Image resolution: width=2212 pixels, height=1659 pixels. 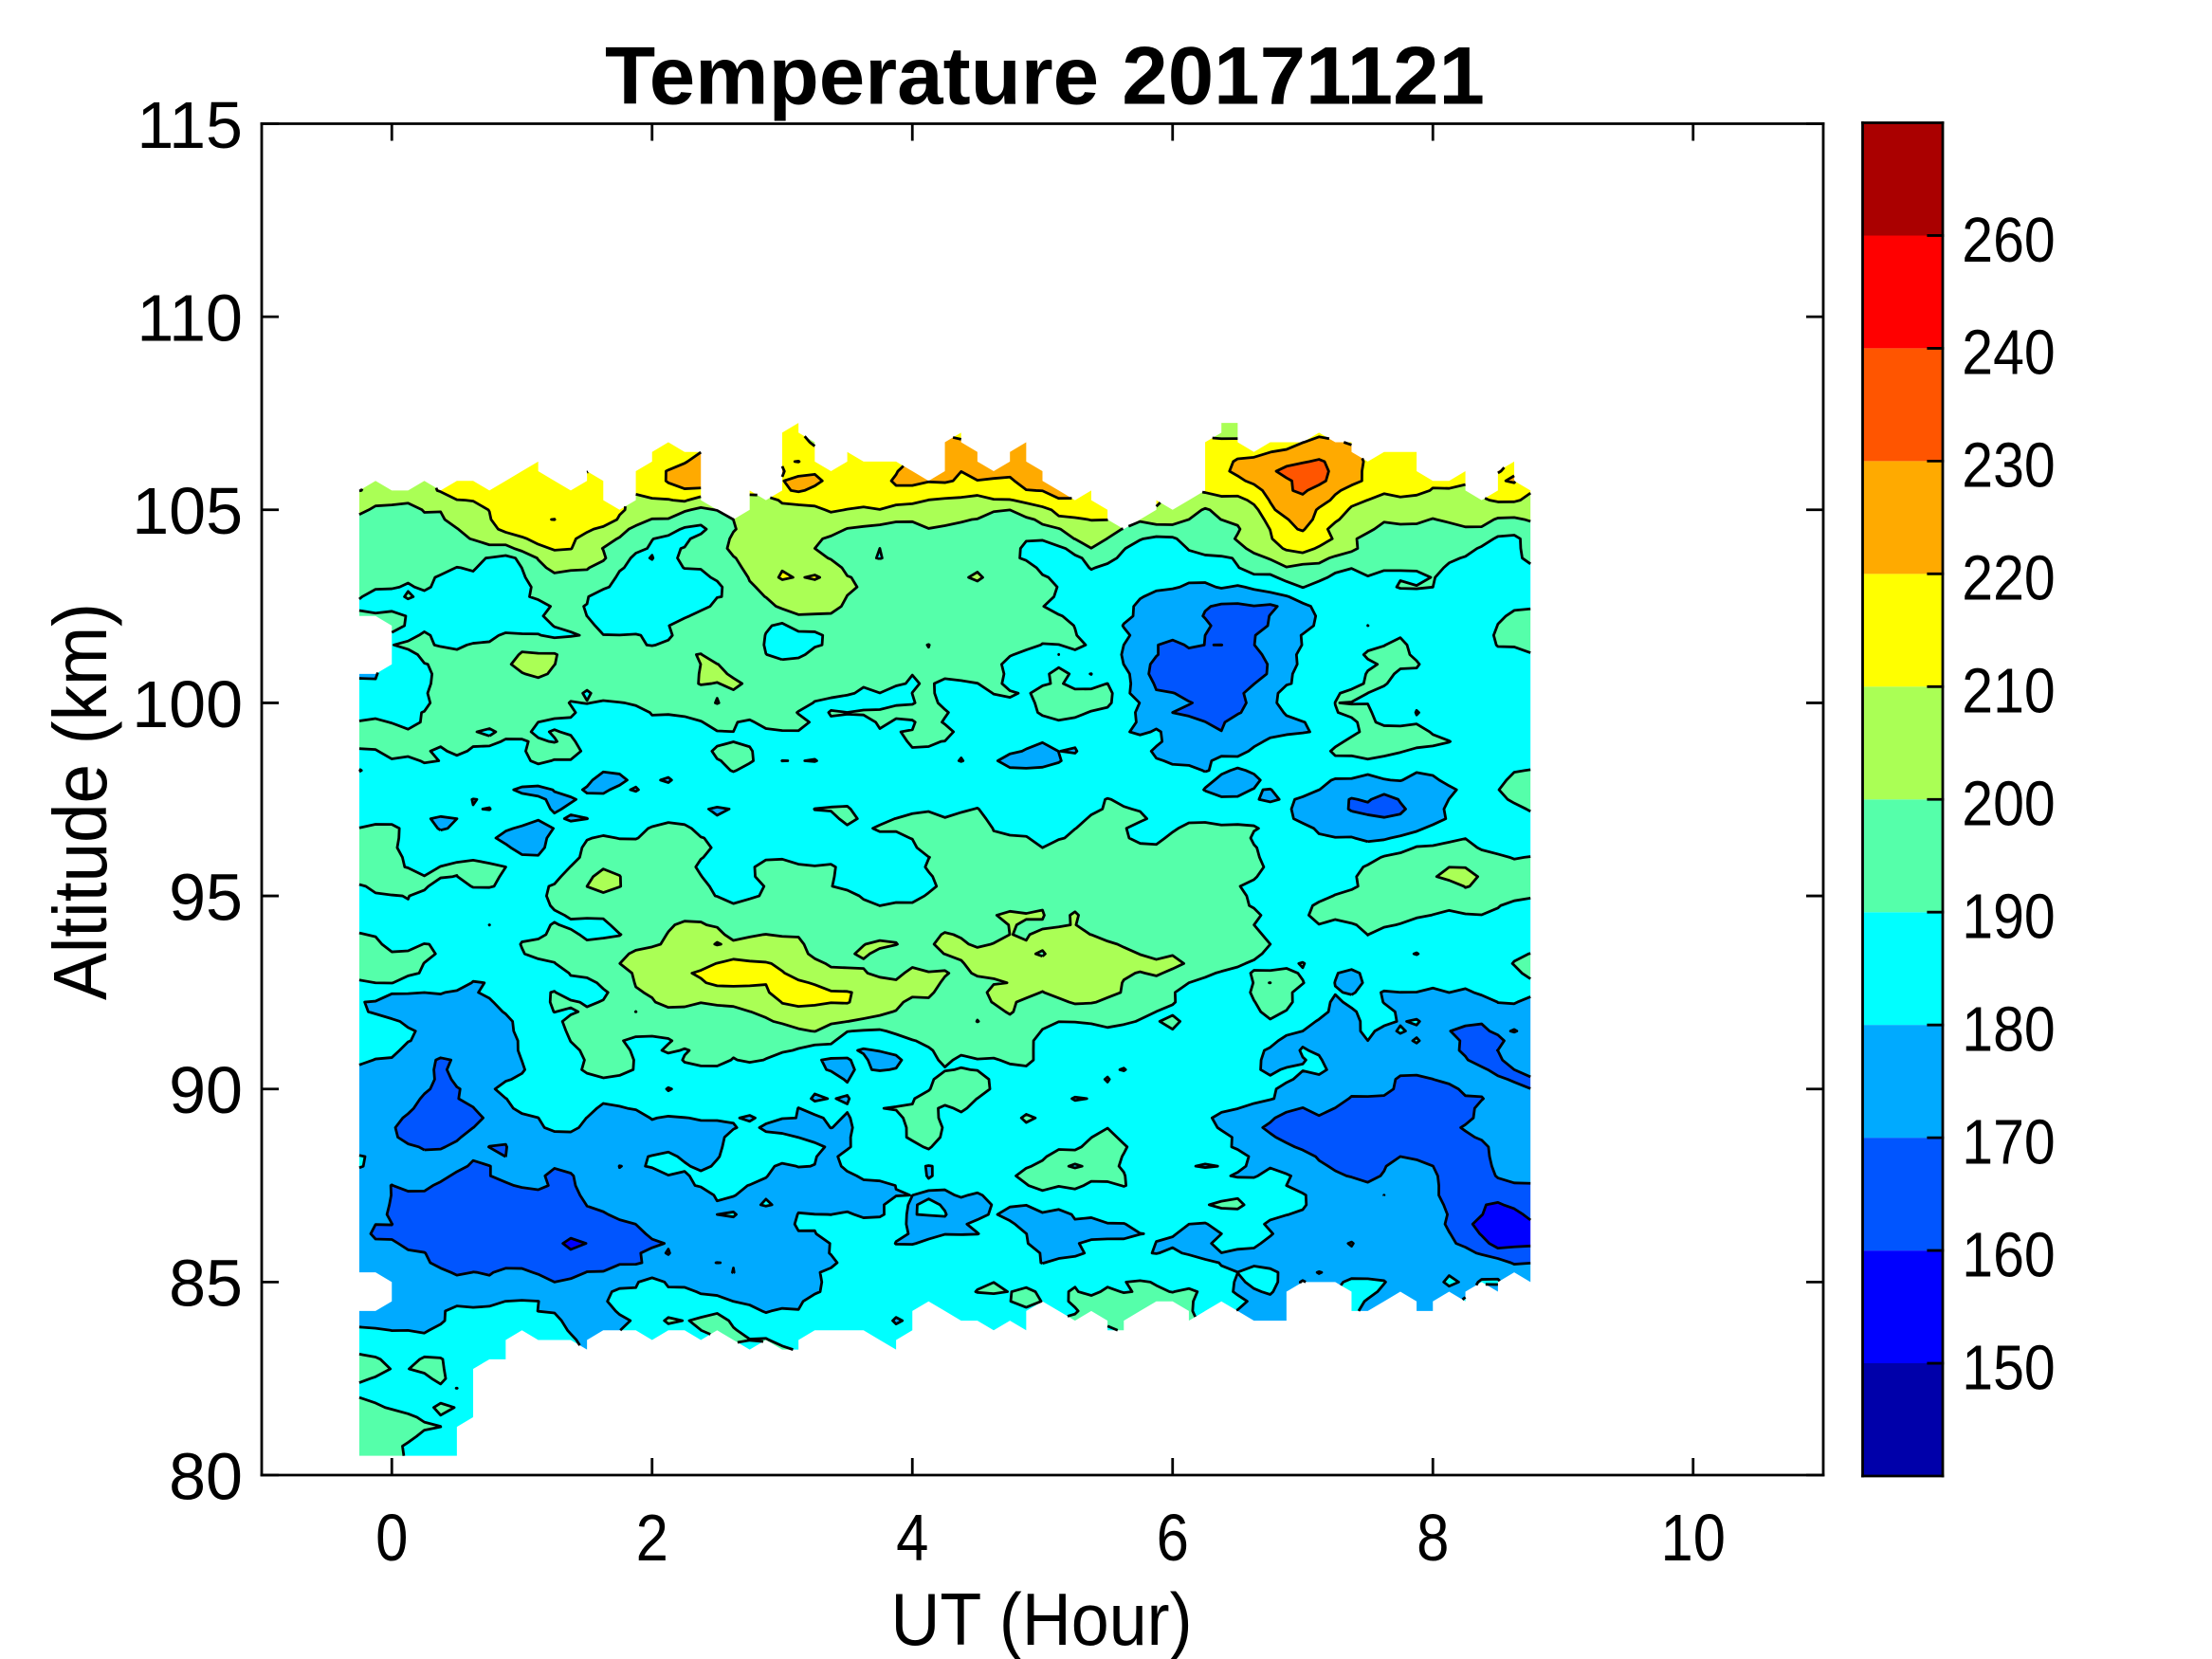 I want to click on svg-text: 10, so click(x=1694, y=1538).